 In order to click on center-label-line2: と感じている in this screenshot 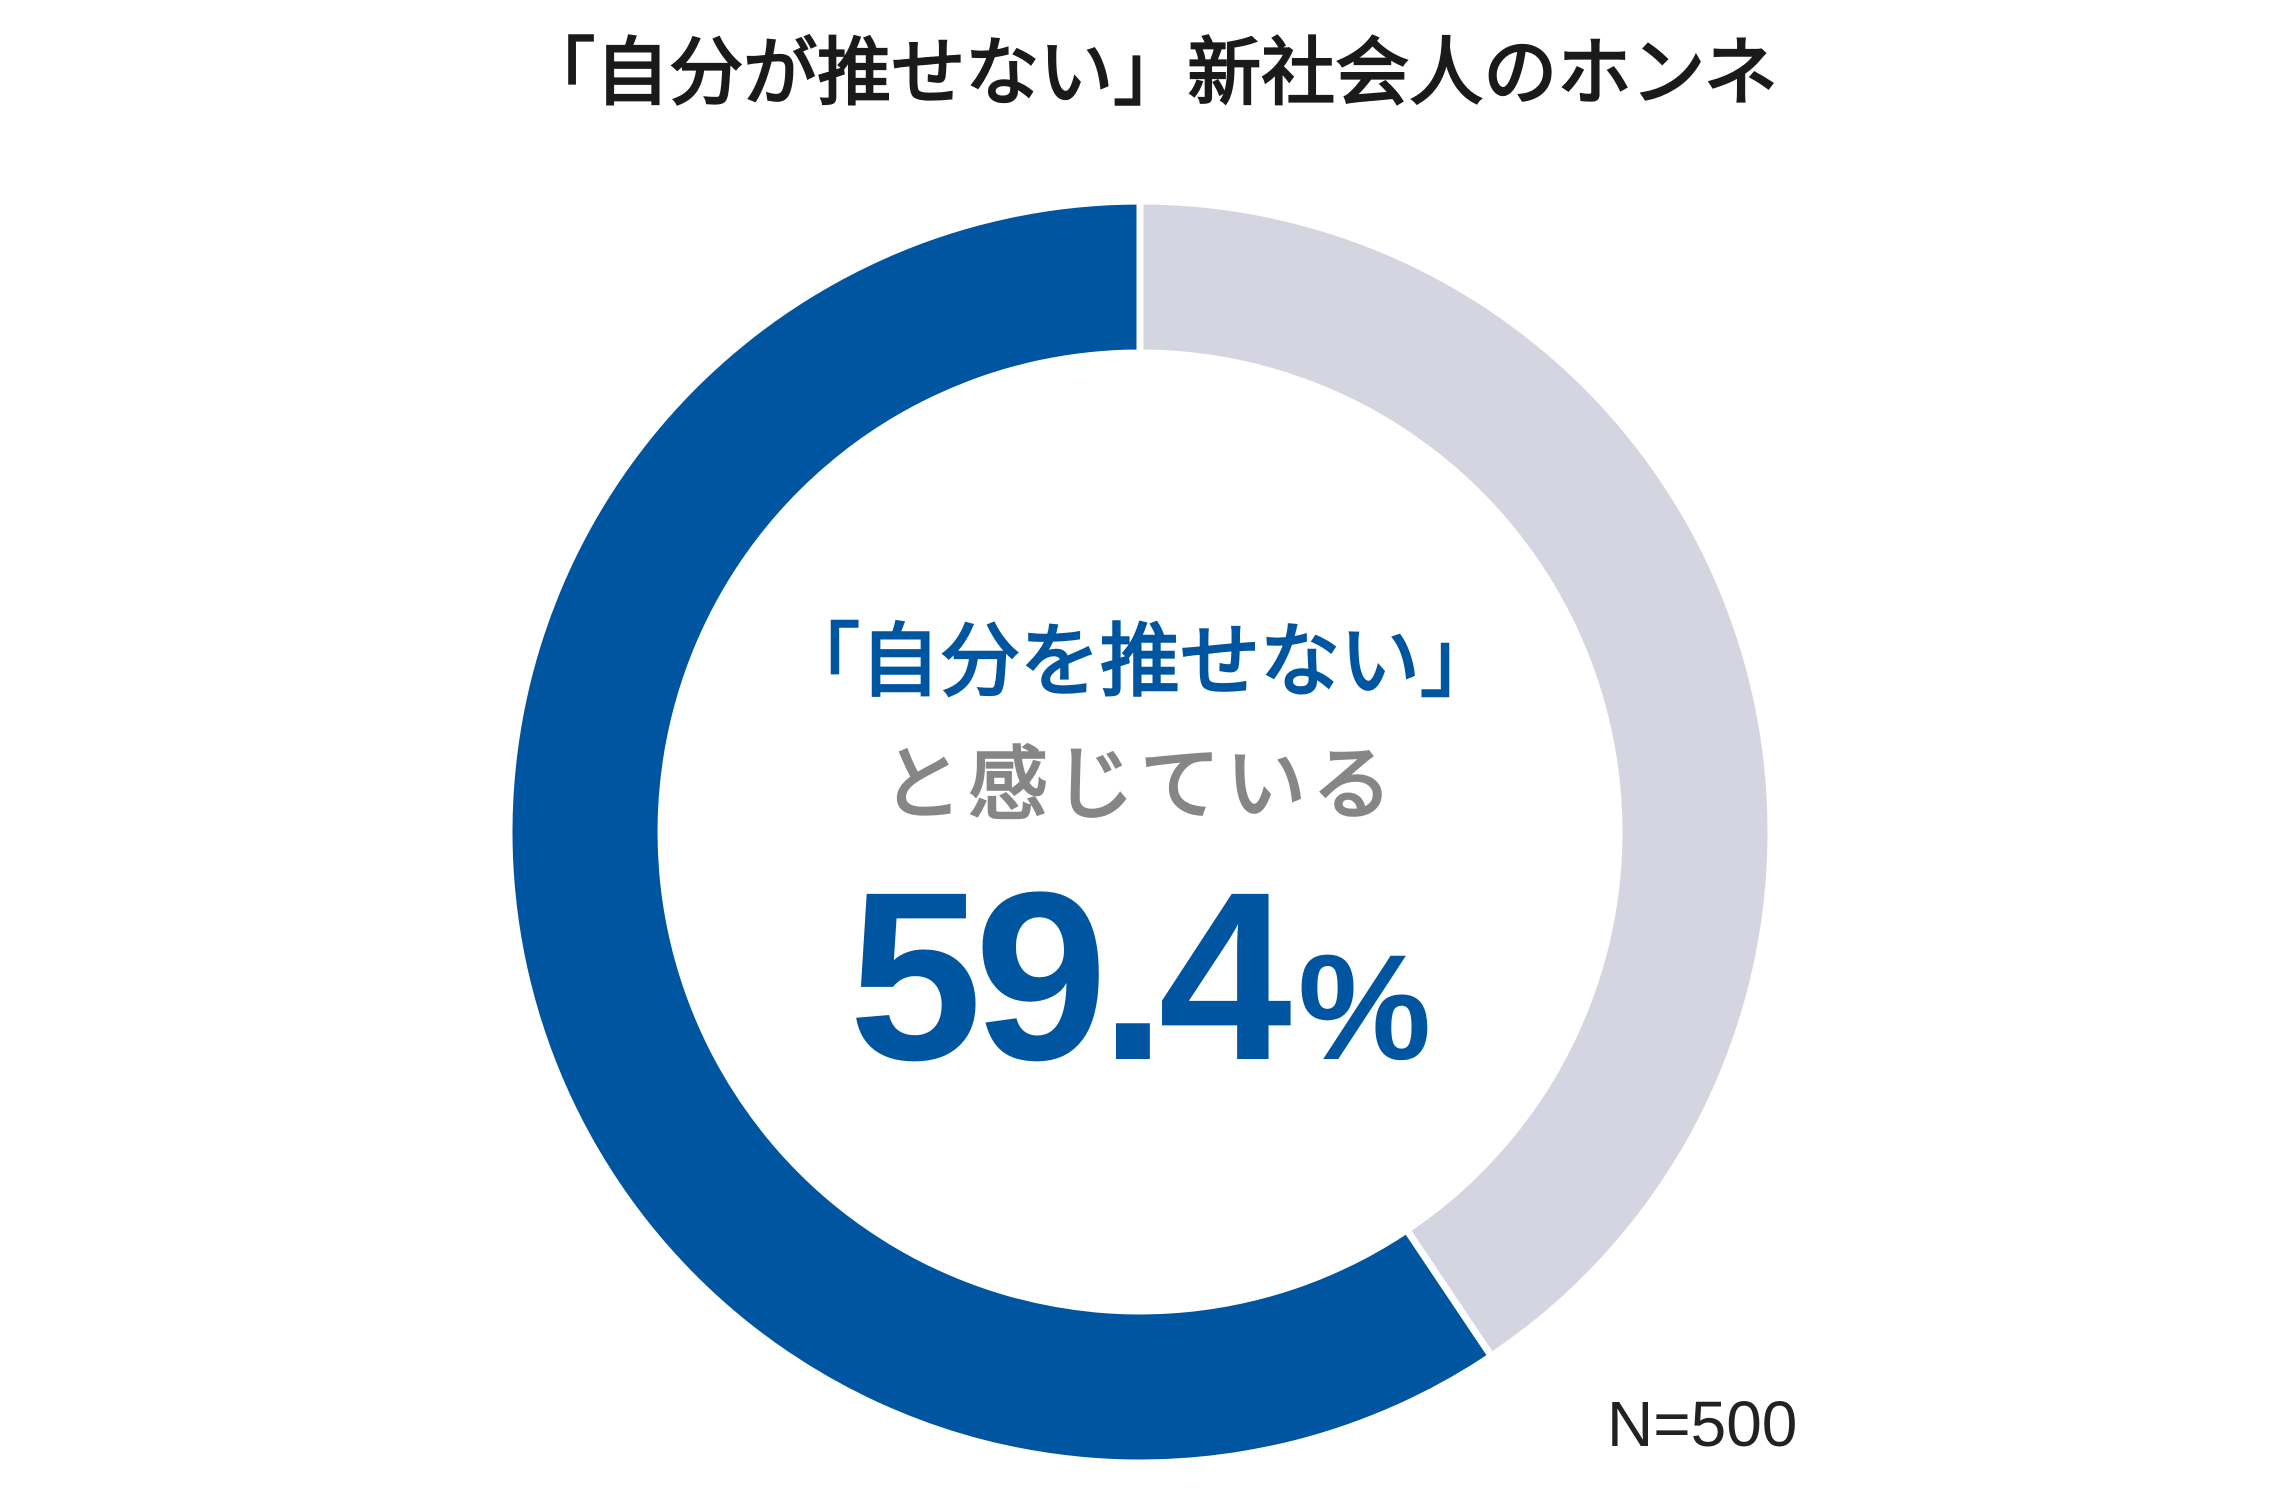, I will do `click(1140, 784)`.